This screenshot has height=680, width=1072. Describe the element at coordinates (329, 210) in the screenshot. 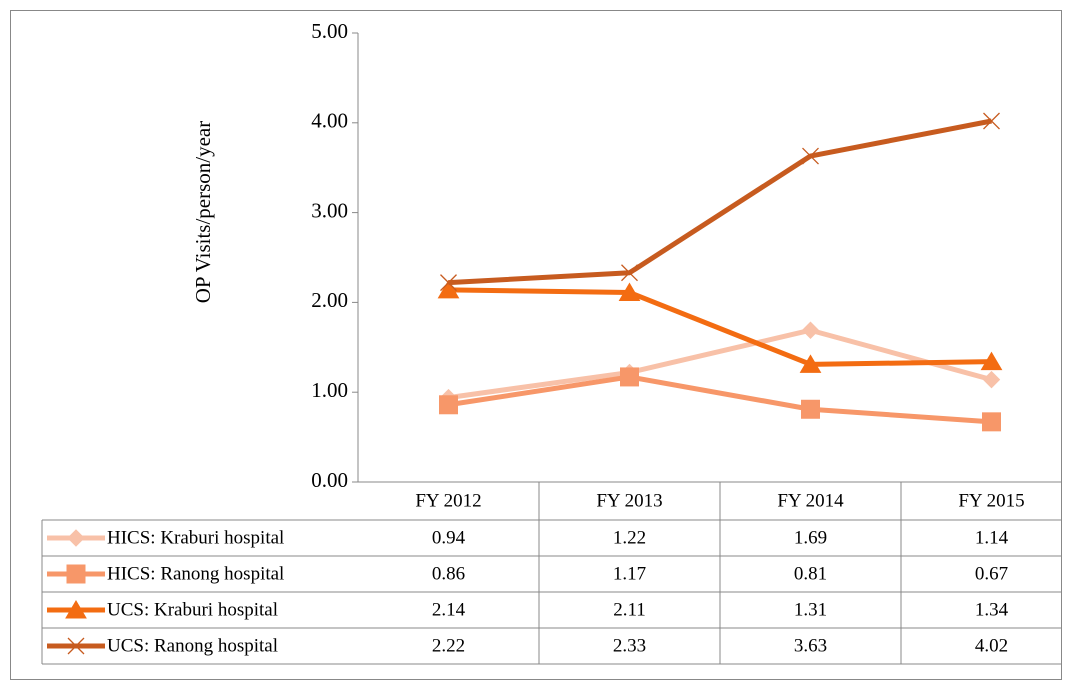

I see `y-tick-label: 3.00` at that location.